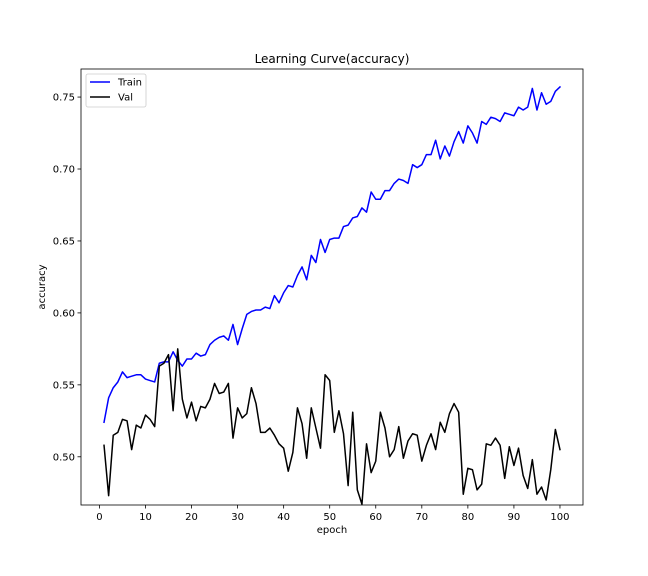  I want to click on x-tick-label: 50, so click(329, 517).